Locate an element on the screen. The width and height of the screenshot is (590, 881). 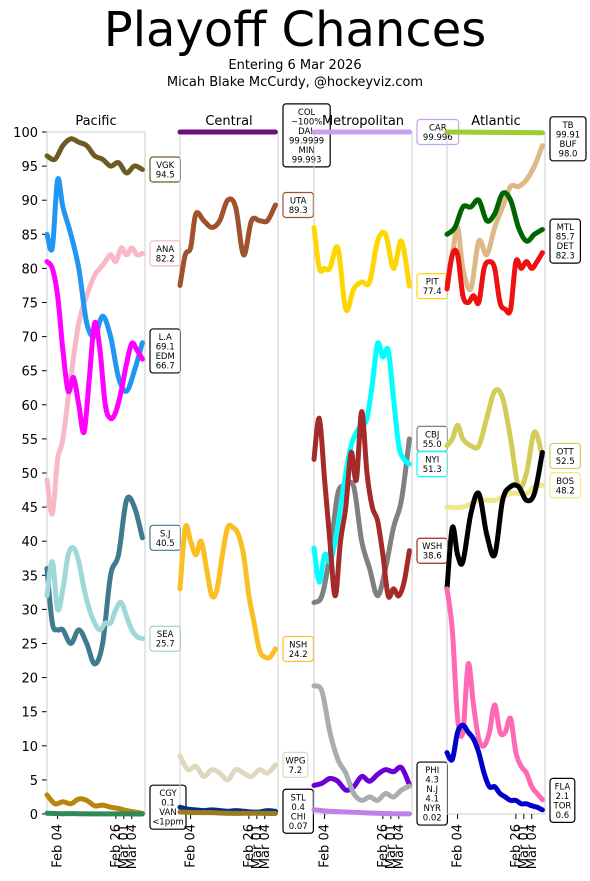
end-label-text: L.A is located at coordinates (165, 338).